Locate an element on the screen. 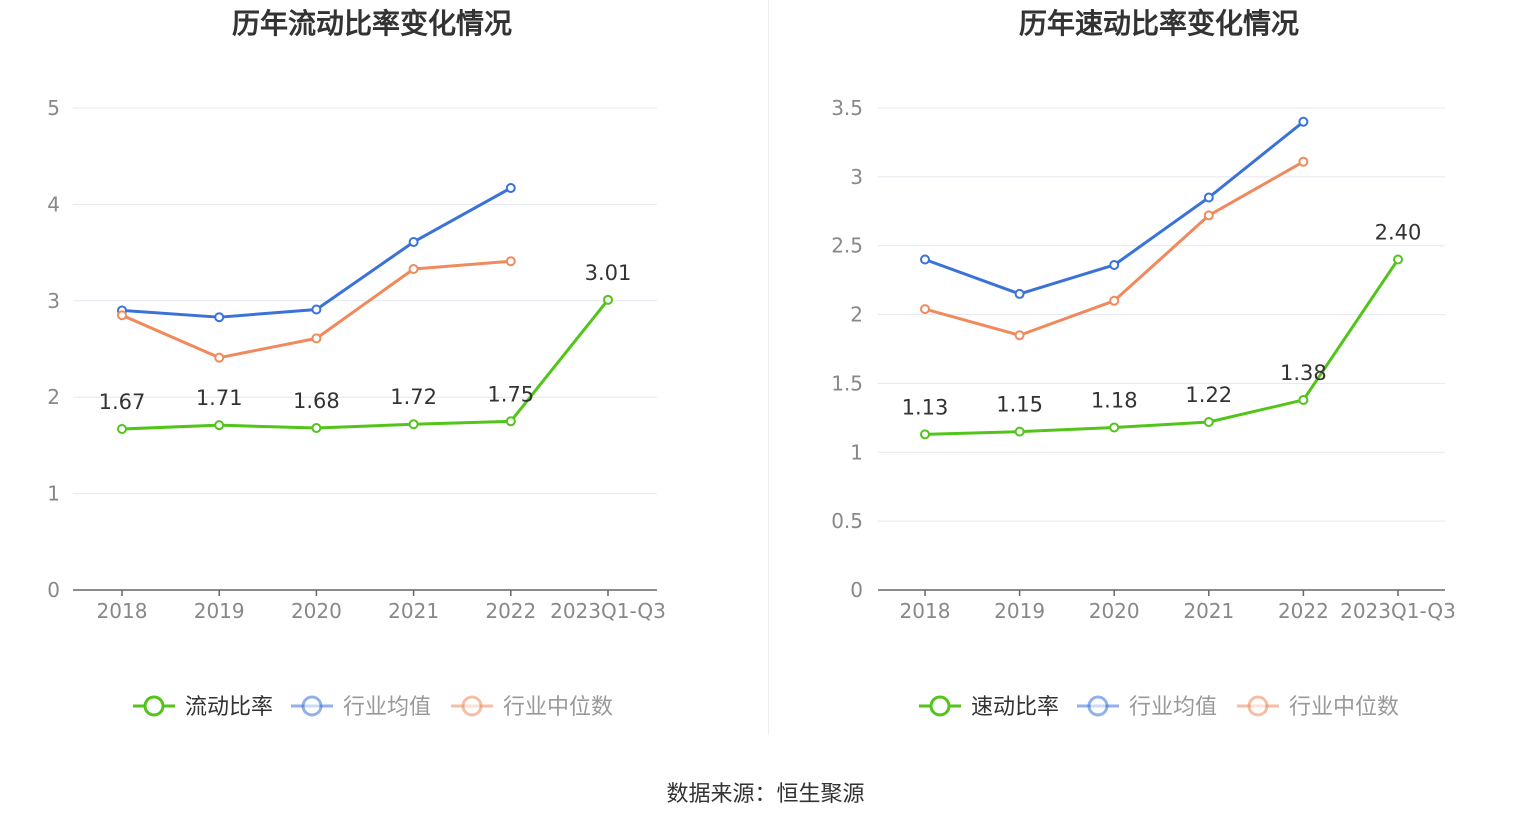  data-label: 1.67 is located at coordinates (122, 402).